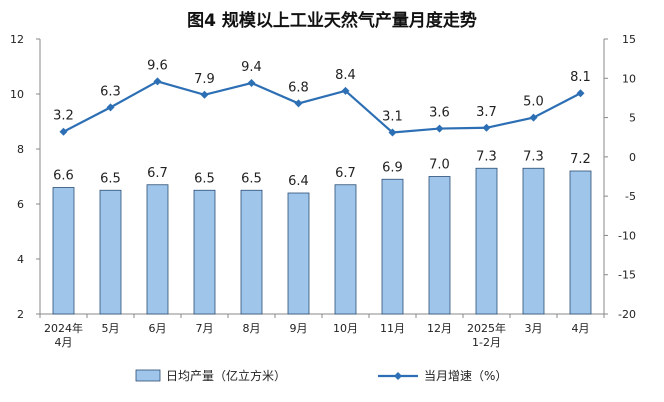  What do you see at coordinates (533, 102) in the screenshot?
I see `line-value-label: 5.0` at bounding box center [533, 102].